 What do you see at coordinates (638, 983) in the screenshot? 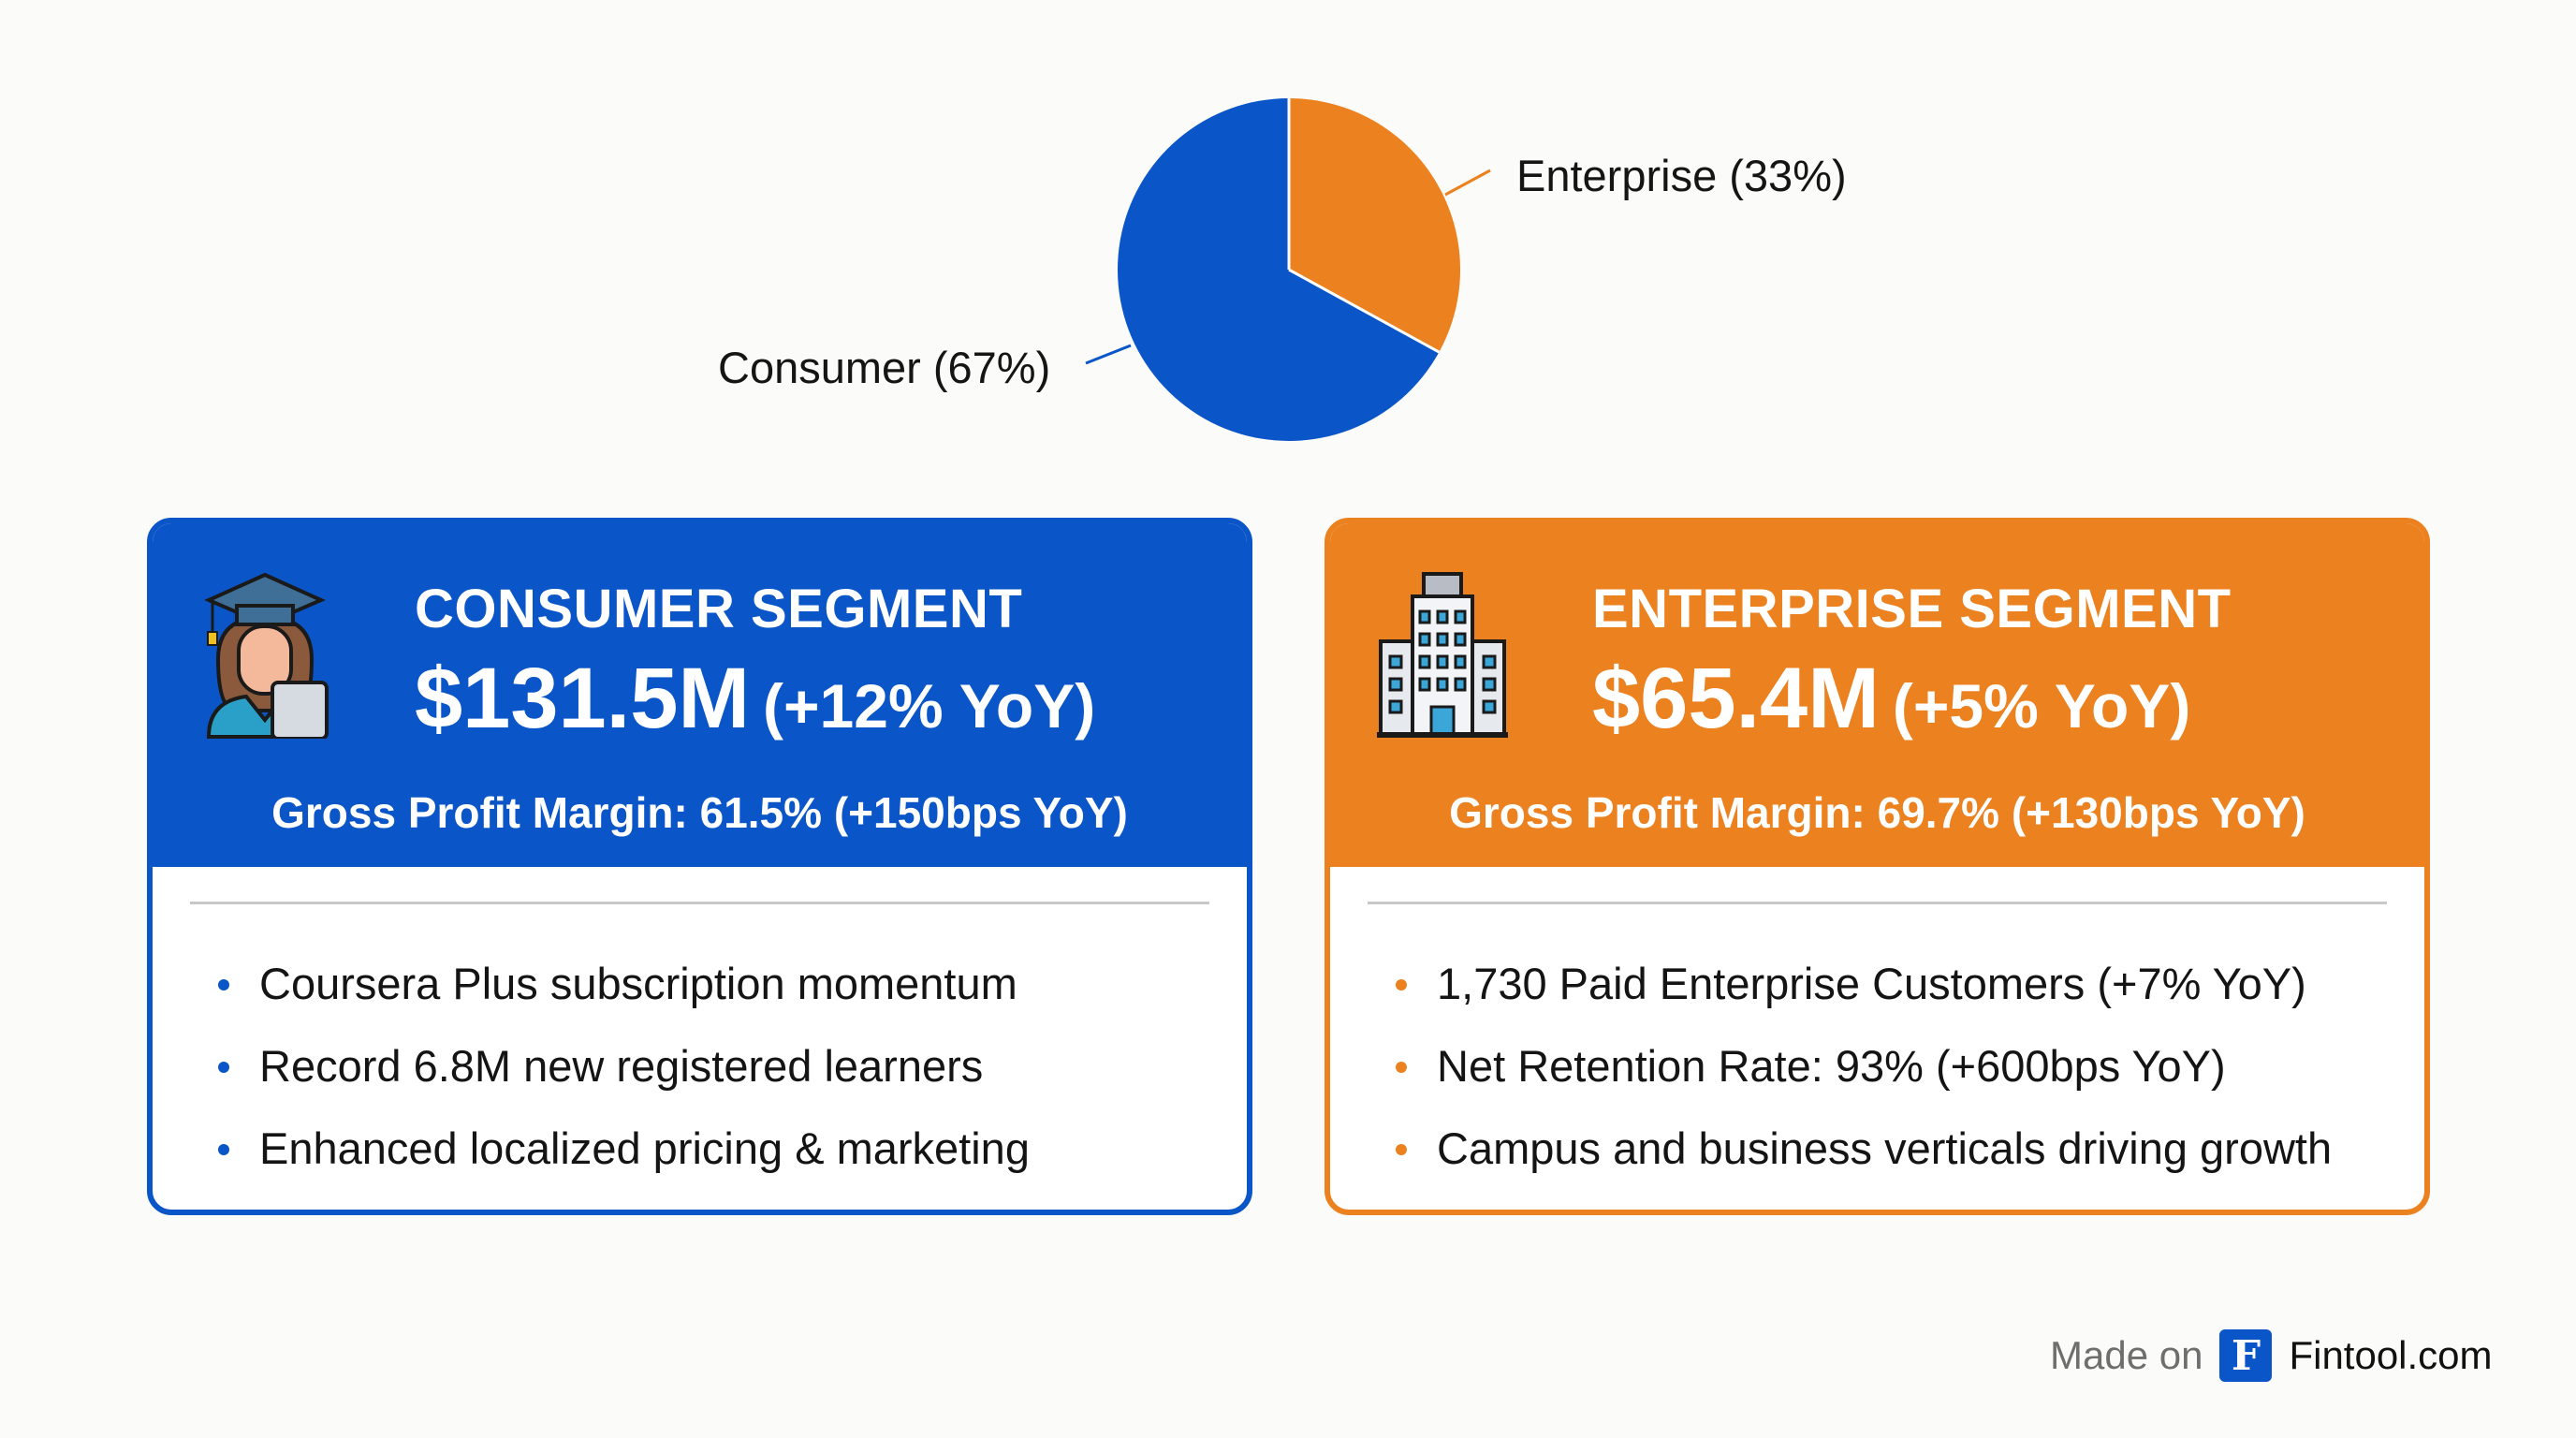
I see `bullet-text: Coursera Plus subscription momentum` at bounding box center [638, 983].